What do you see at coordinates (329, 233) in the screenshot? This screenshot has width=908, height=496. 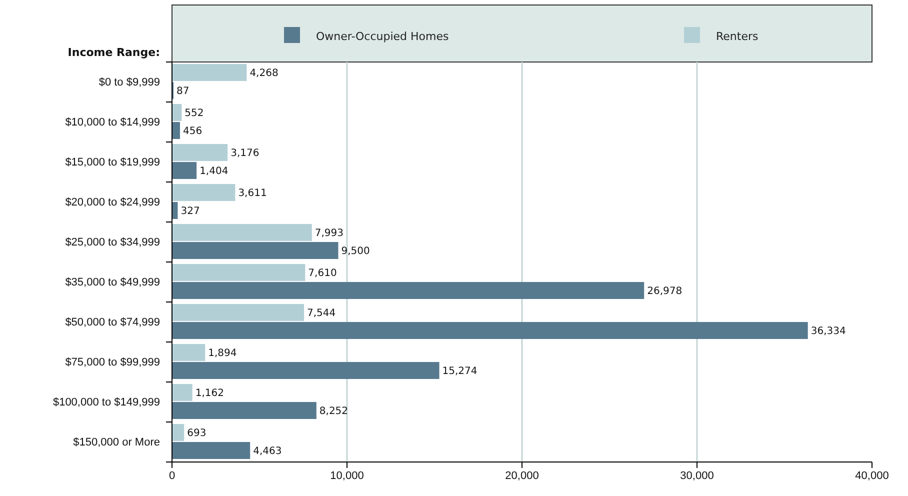 I see `data-label: 7,993` at bounding box center [329, 233].